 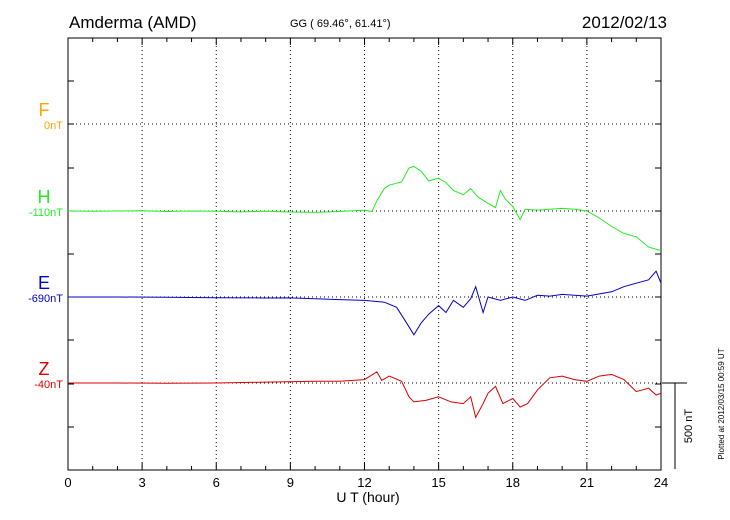 I want to click on series-baseline-f: 0nT, so click(x=53, y=126).